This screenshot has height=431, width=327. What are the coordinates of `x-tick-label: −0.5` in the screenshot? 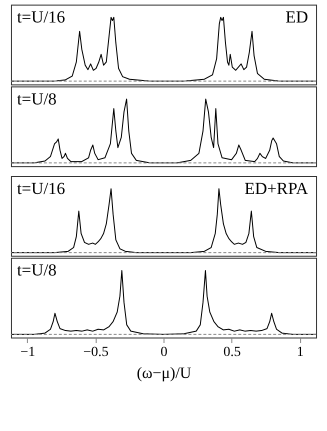 It's located at (96, 352).